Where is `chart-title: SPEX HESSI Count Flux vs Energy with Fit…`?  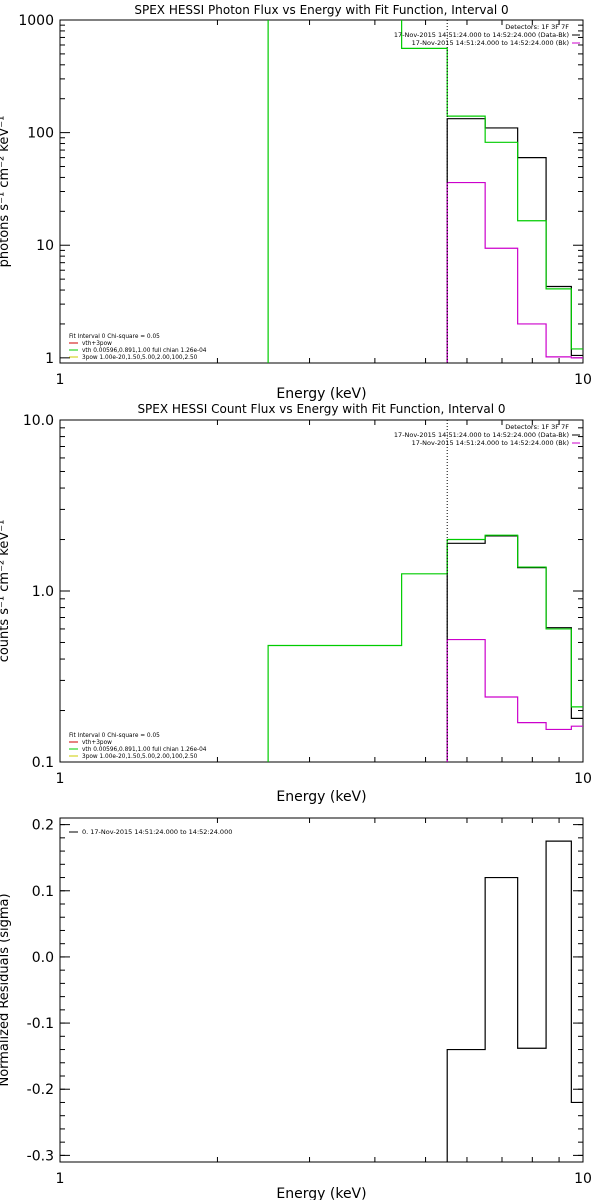
chart-title: SPEX HESSI Count Flux vs Energy with Fit… is located at coordinates (321, 409).